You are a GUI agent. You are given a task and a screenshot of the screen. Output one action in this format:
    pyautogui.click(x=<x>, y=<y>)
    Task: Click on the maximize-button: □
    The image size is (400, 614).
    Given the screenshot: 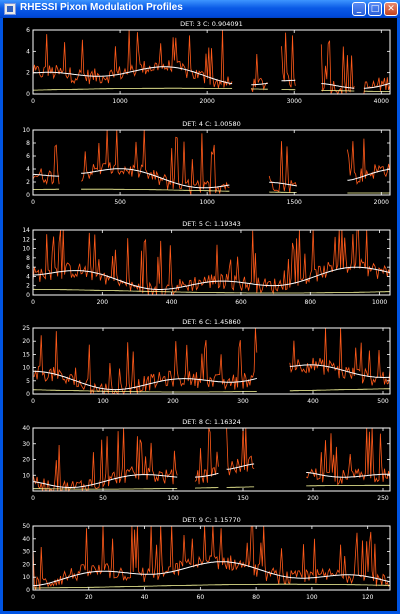 What is the action you would take?
    pyautogui.click(x=375, y=9)
    